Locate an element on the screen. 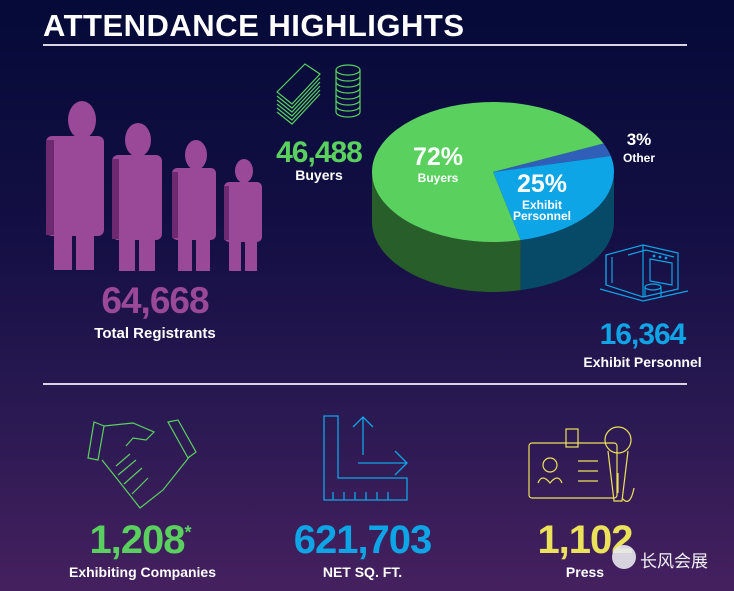 This screenshot has height=591, width=734. pie-label-buyers-pct: 72% is located at coordinates (438, 157).